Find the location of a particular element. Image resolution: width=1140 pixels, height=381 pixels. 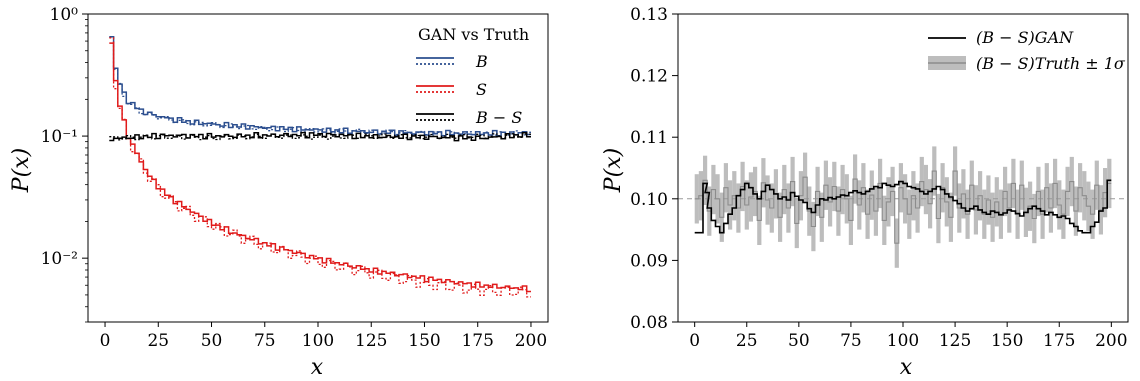

y-tick-label: 10⁻¹ is located at coordinates (59, 137).